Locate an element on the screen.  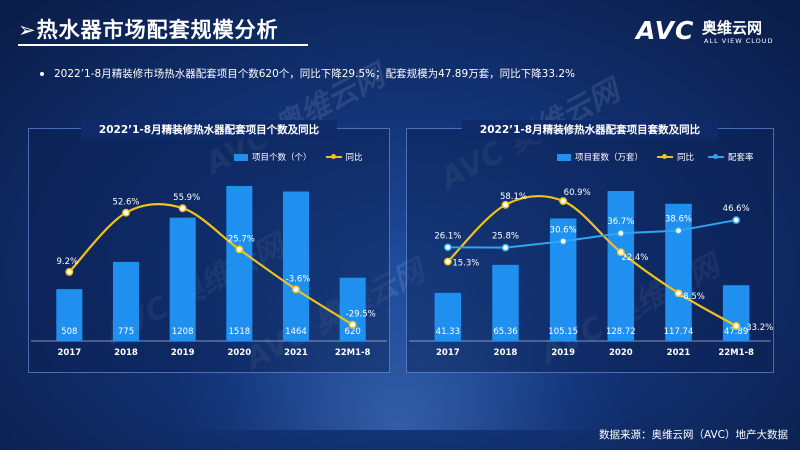
line-data-label: -8.5% is located at coordinates (692, 297).